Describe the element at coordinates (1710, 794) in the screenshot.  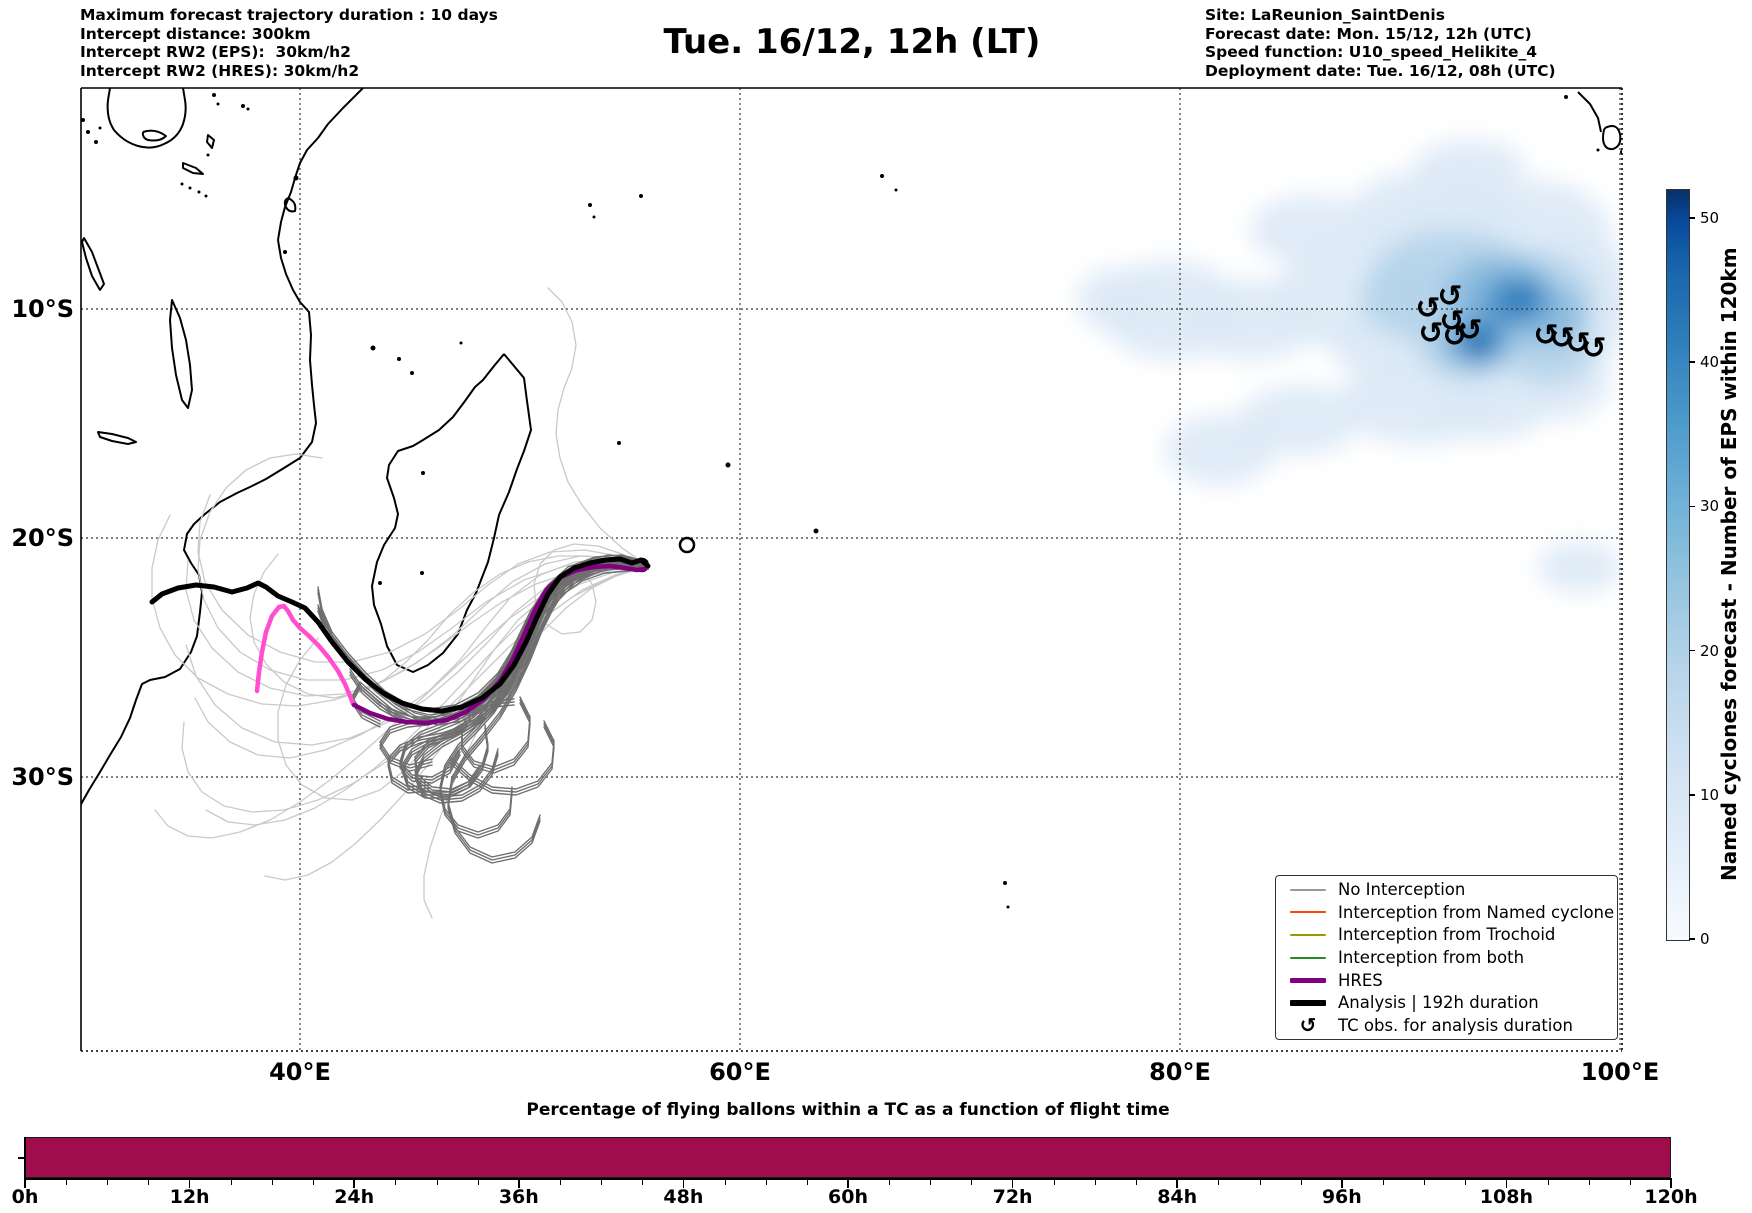
I see `colorbar-tick-label: 10` at that location.